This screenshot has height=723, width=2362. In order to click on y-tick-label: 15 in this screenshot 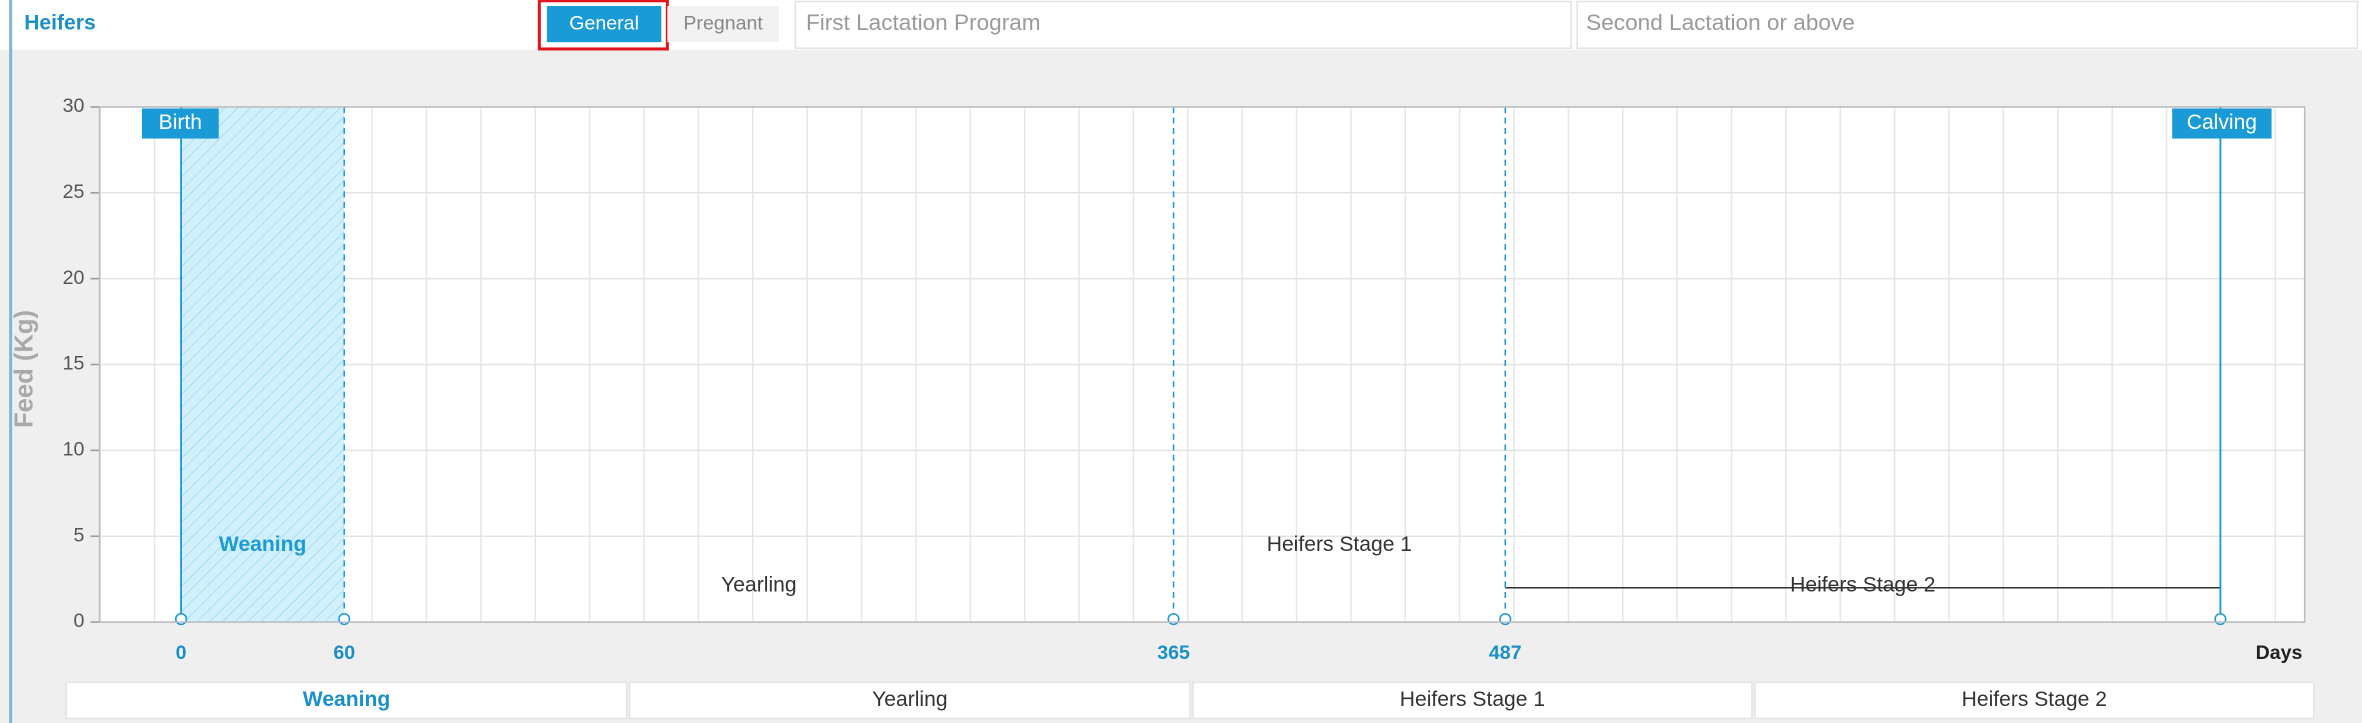, I will do `click(74, 364)`.